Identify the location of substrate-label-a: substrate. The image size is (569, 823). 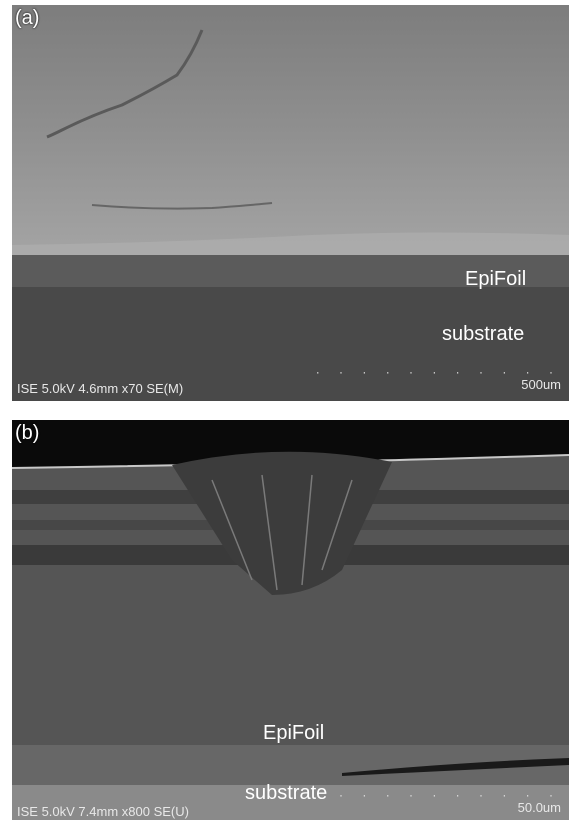
(483, 334).